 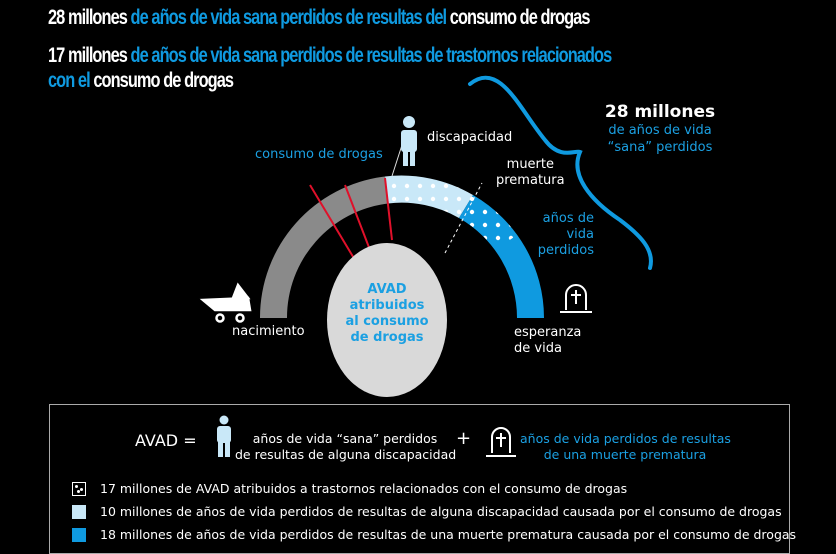 I want to click on pointer-line-dashed, so click(x=463, y=218).